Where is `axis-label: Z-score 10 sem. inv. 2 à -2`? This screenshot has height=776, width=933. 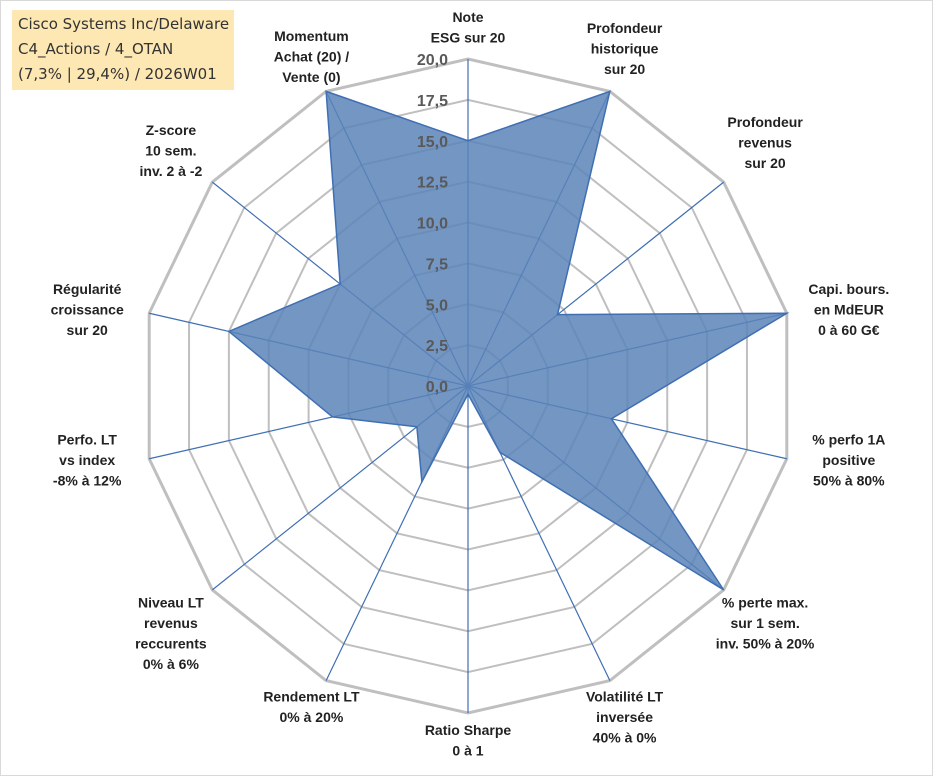
axis-label: Z-score 10 sem. inv. 2 à -2 is located at coordinates (171, 150).